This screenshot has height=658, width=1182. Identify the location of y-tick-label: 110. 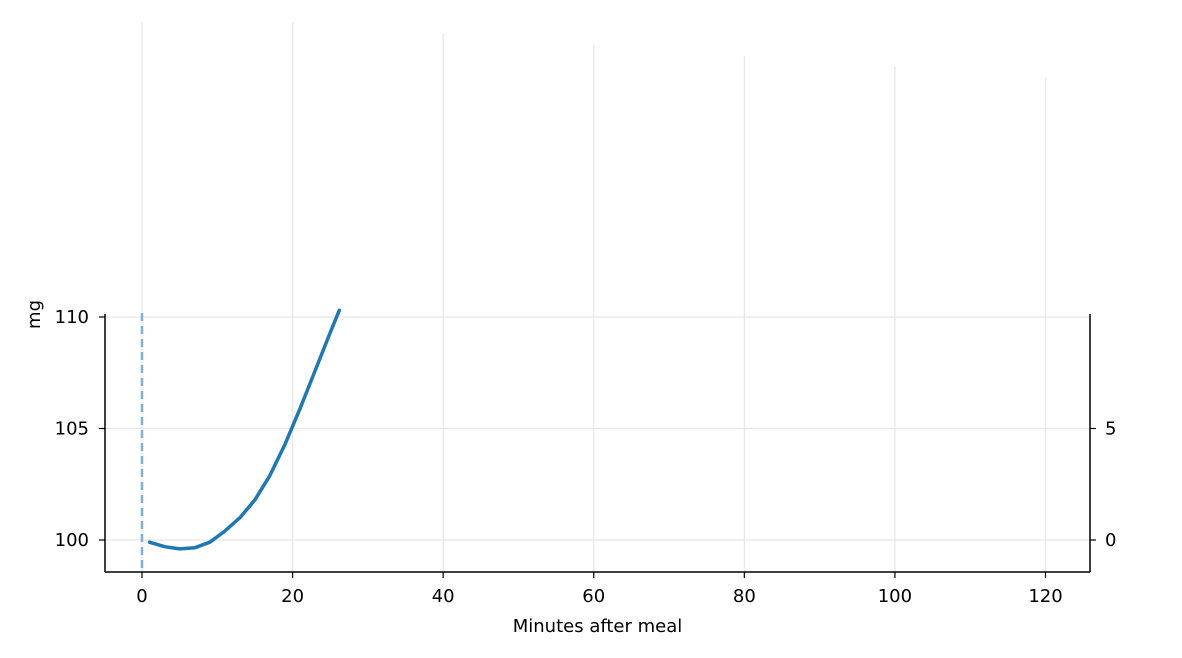
(72, 317).